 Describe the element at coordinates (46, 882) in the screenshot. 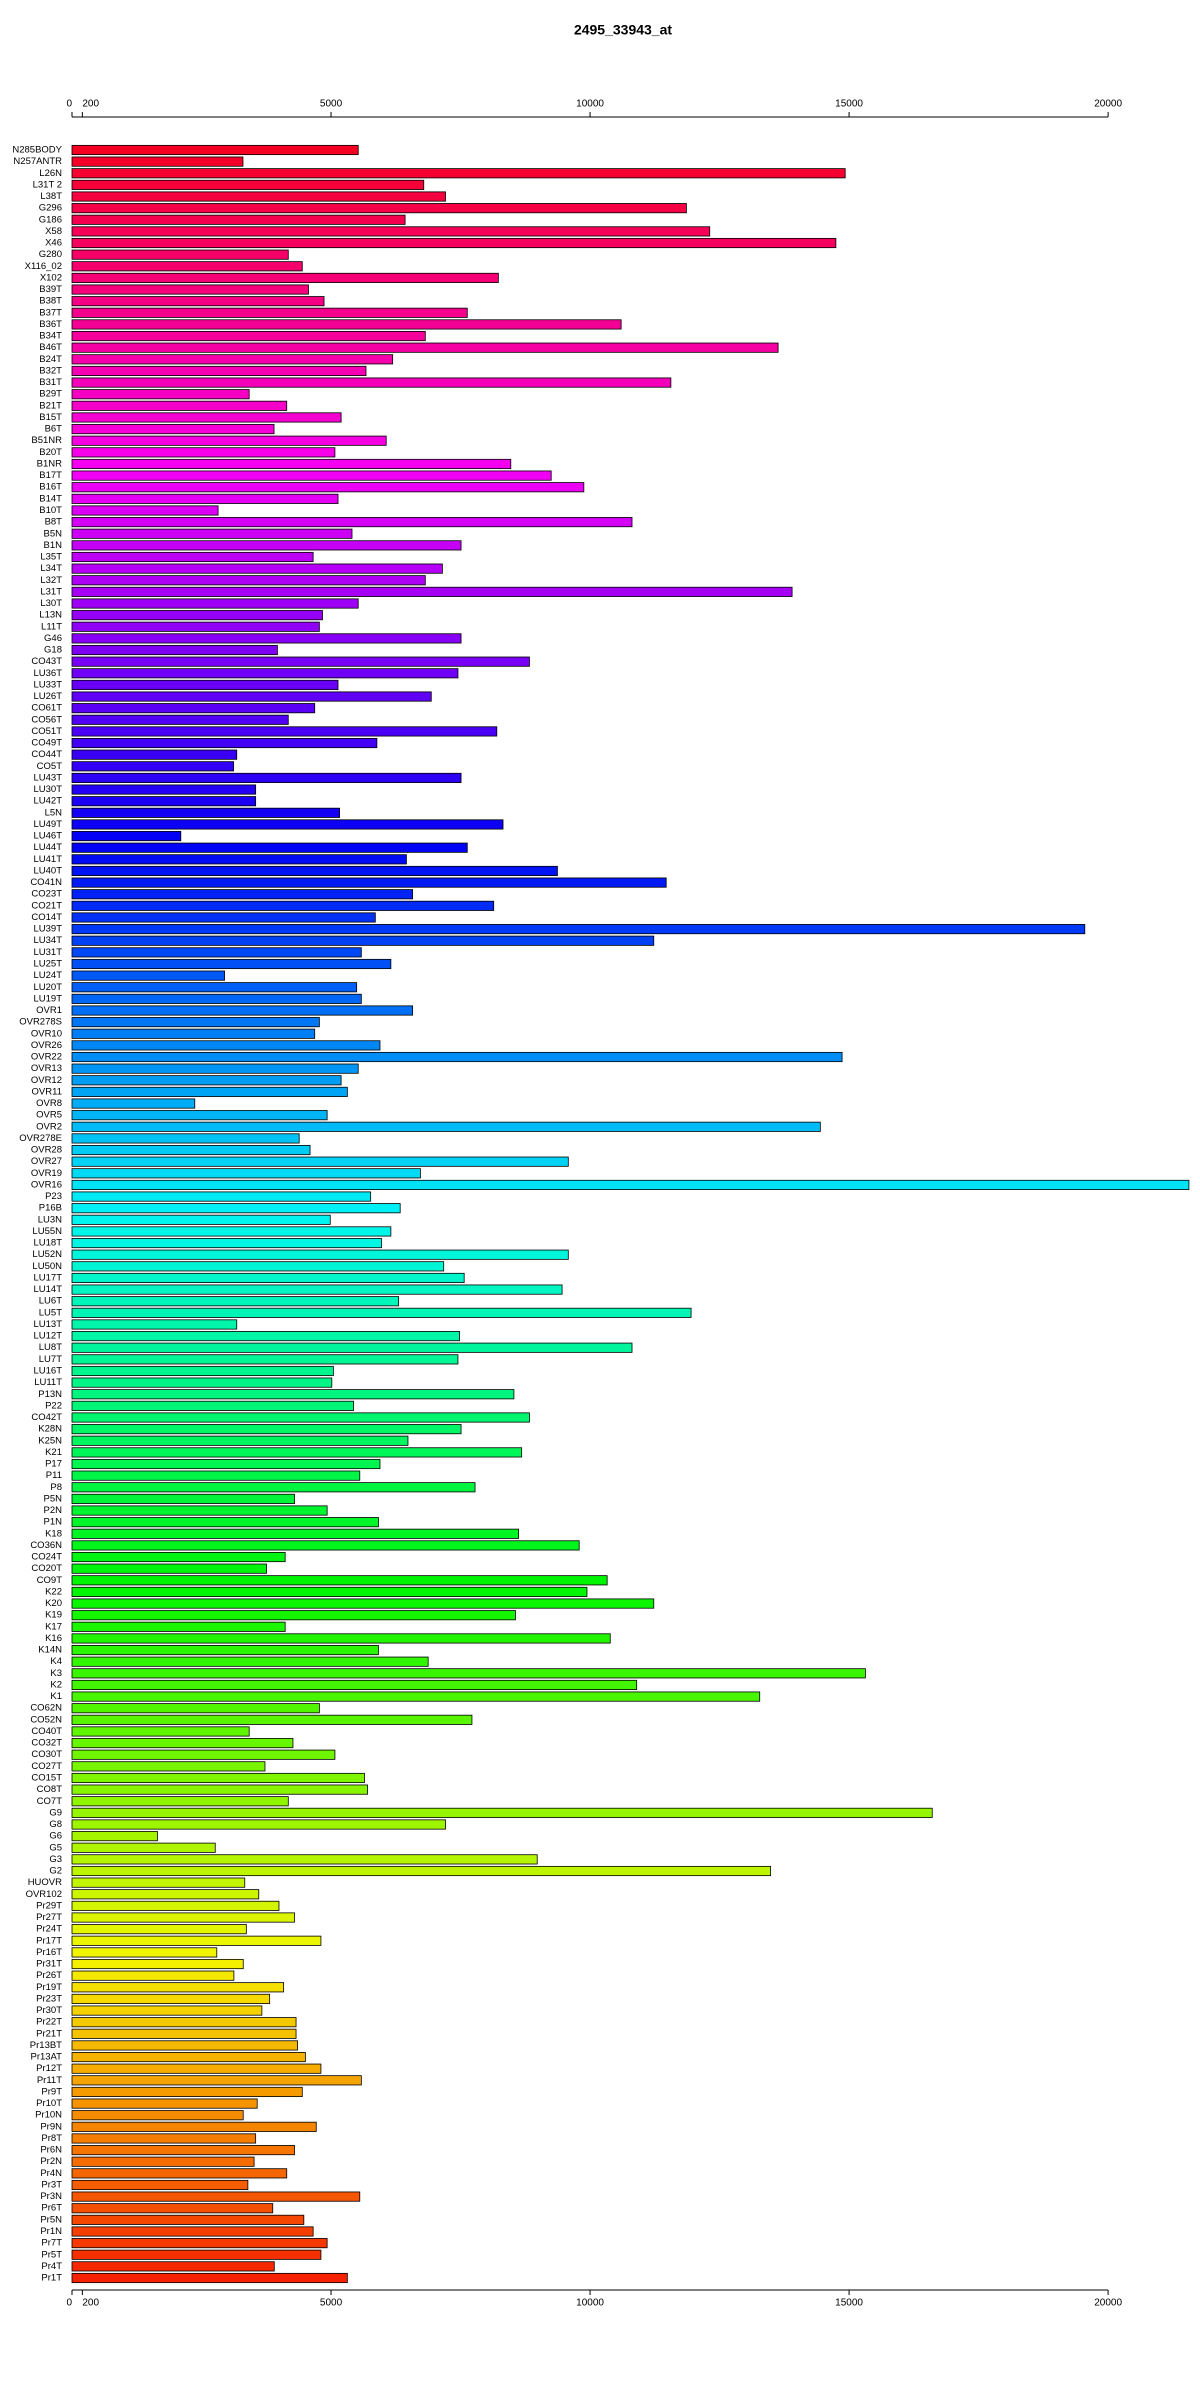

I see `y-tick-label: CO41N` at that location.